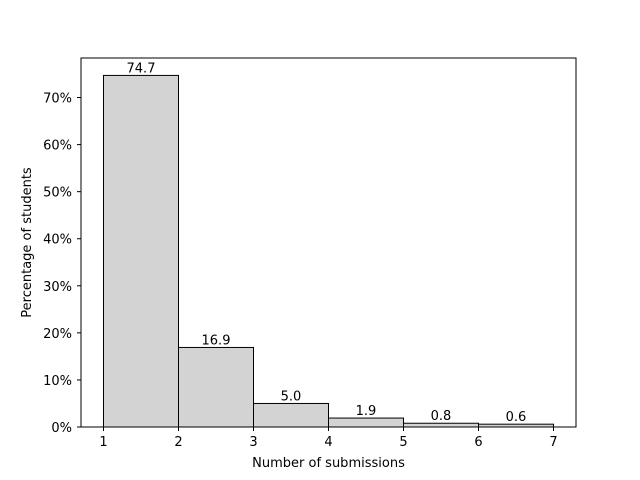 The image size is (640, 480). What do you see at coordinates (27, 242) in the screenshot?
I see `y-axis-label: Percentage of students` at bounding box center [27, 242].